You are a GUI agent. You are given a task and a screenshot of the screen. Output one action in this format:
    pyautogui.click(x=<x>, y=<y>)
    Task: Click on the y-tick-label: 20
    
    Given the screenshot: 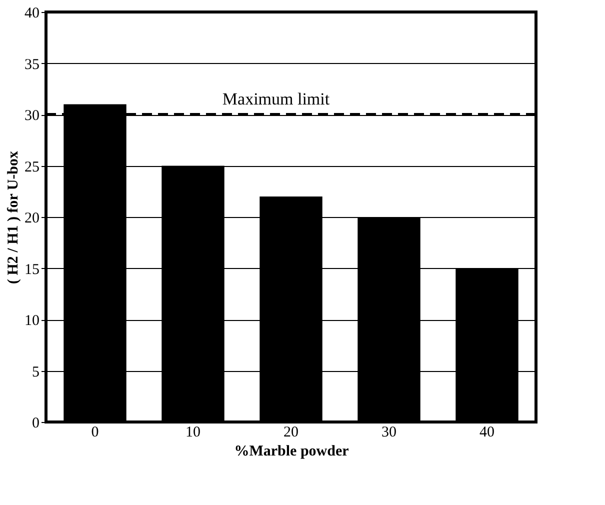 What is the action you would take?
    pyautogui.click(x=32, y=218)
    